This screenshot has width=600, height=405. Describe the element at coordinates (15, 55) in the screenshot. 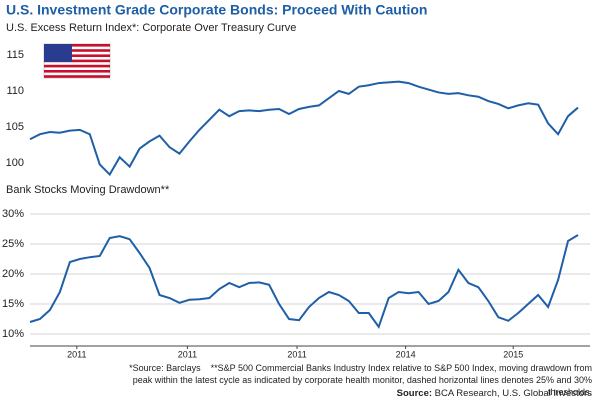

I see `y-tick-label: 115` at that location.